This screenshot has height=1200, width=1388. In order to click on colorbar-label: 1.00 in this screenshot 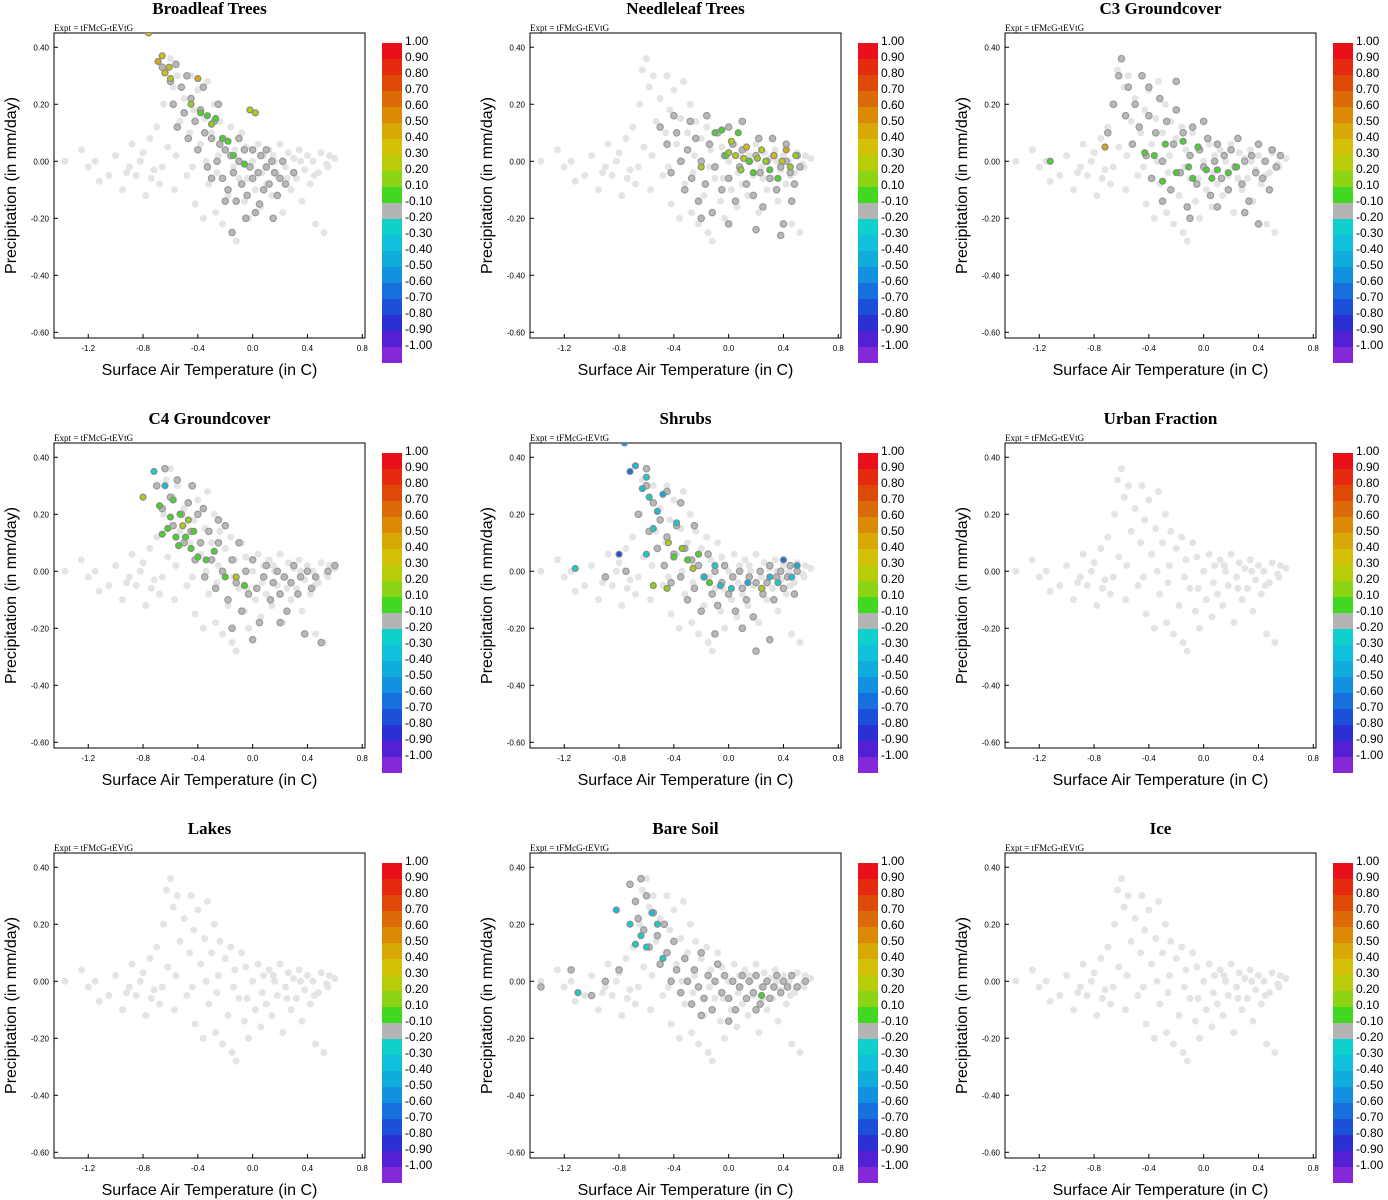, I will do `click(893, 41)`.